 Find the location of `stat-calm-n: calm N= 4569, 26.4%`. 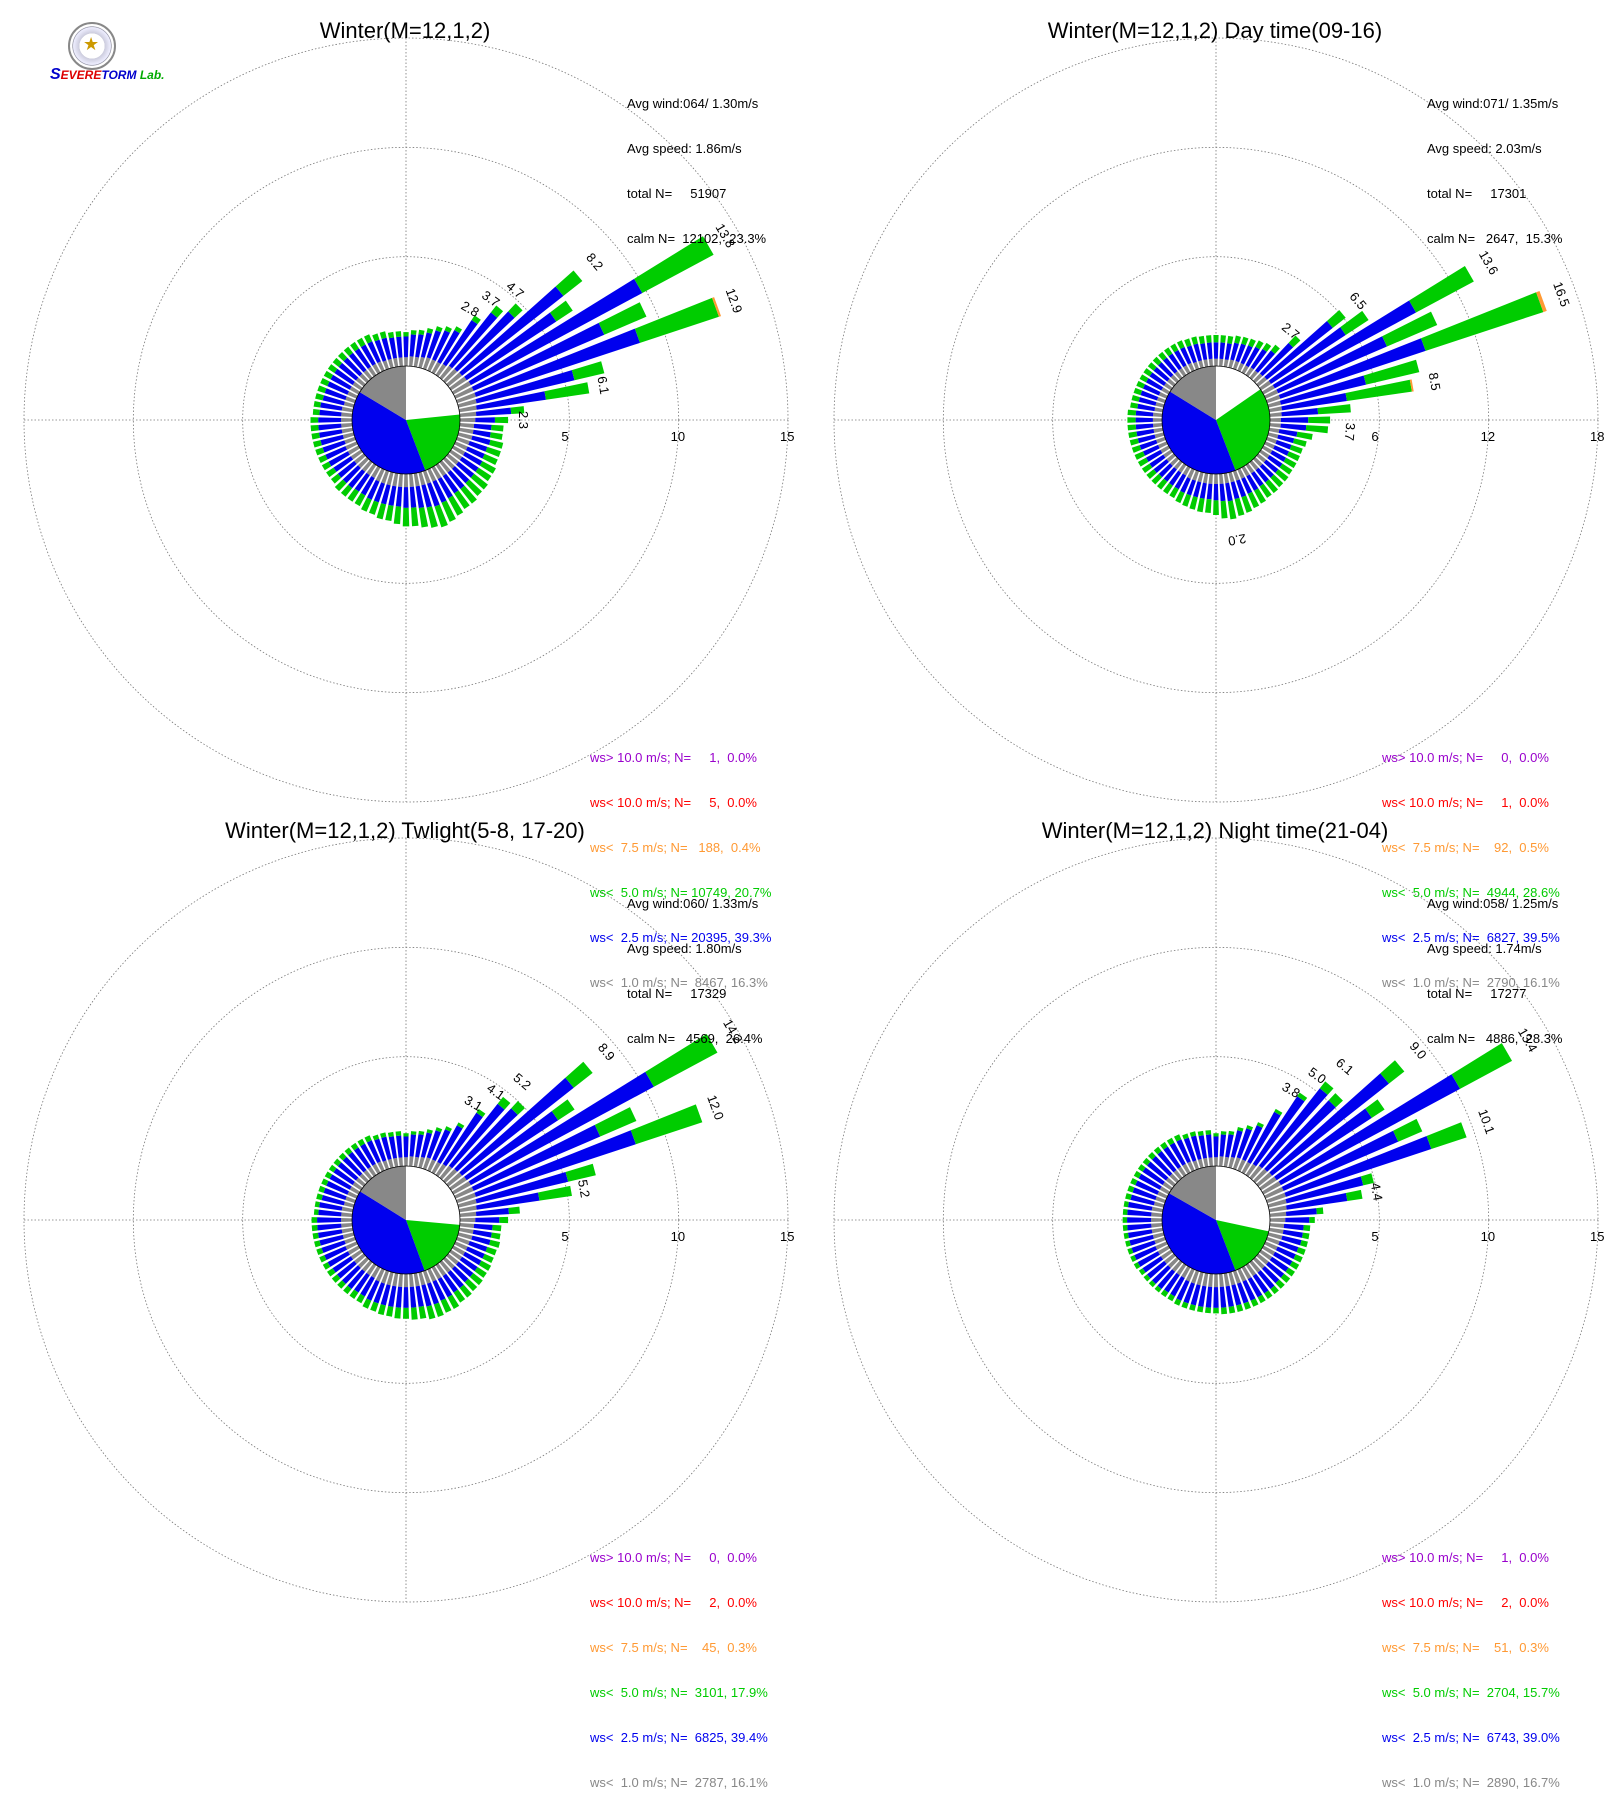

stat-calm-n: calm N= 4569, 26.4% is located at coordinates (695, 1038).